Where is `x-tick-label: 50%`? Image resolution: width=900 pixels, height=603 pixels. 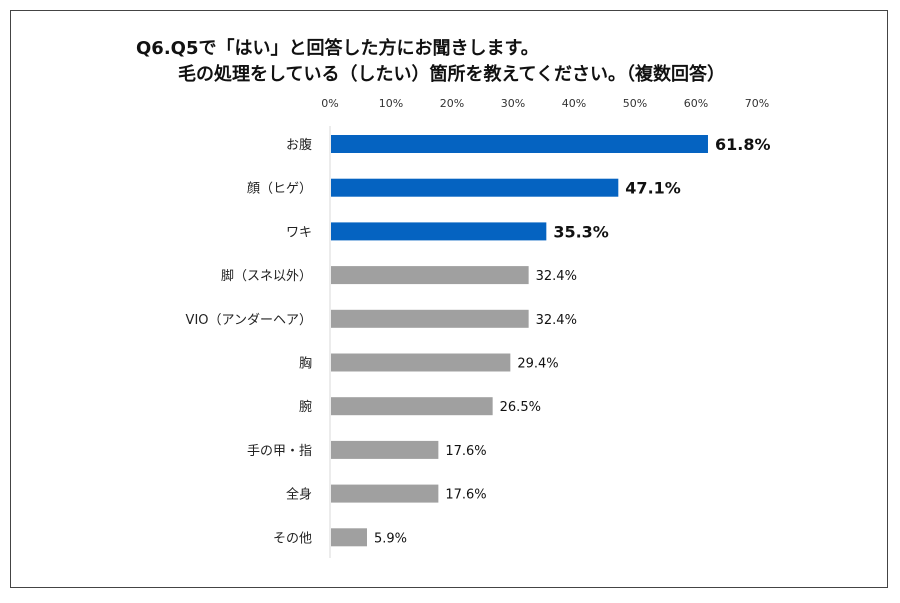
x-tick-label: 50% is located at coordinates (635, 103).